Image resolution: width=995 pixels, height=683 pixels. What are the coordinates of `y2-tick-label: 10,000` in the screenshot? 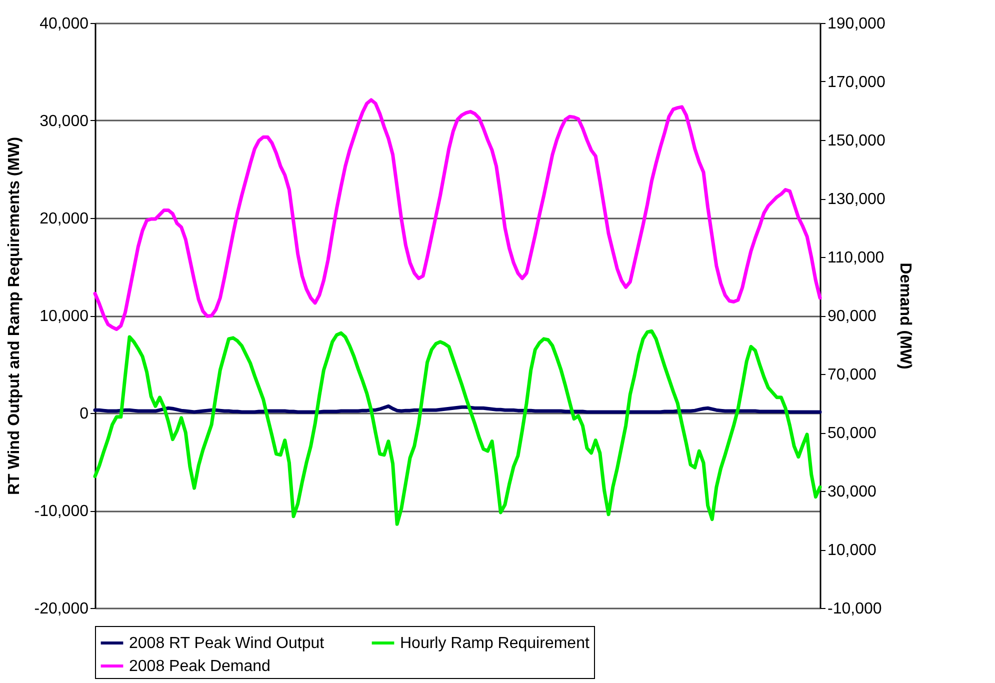 It's located at (852, 550).